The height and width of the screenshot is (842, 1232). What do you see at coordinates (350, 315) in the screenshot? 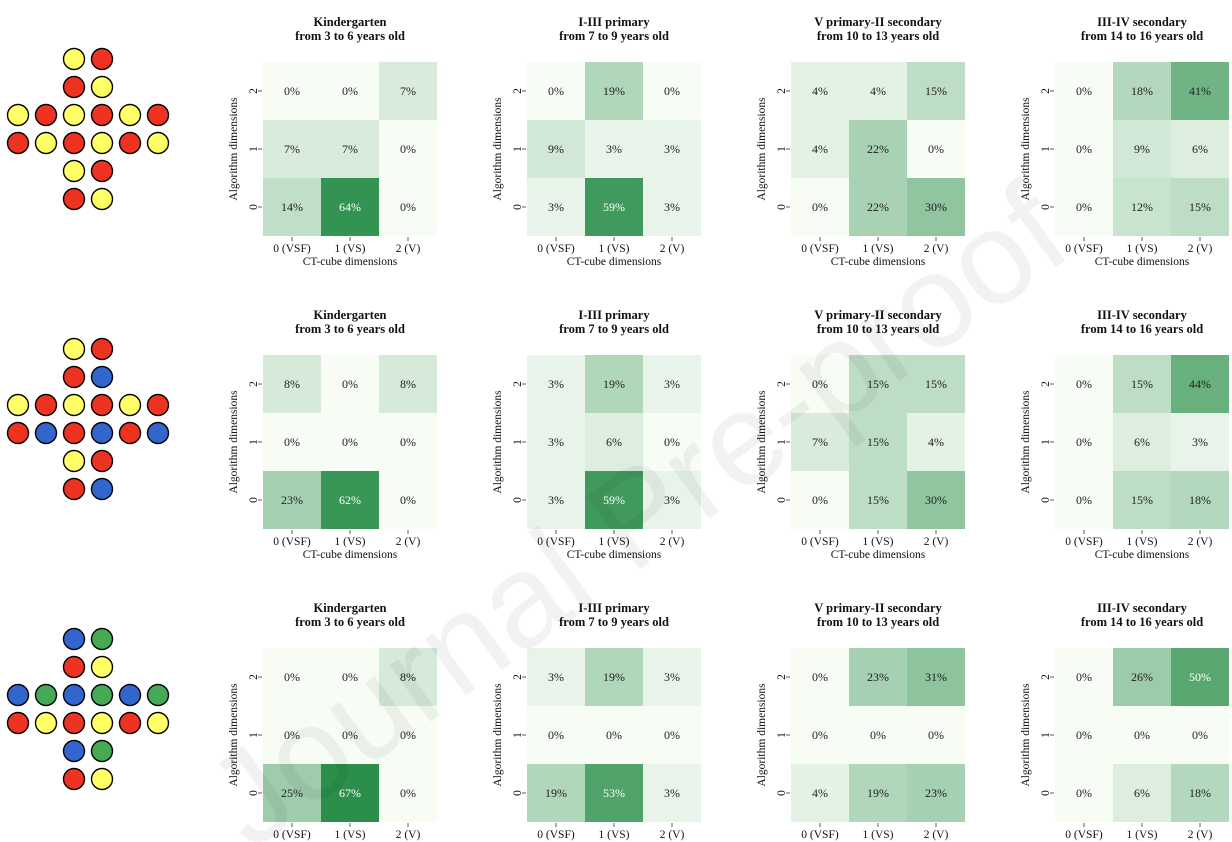
I see `chart-title: Kindergarten` at bounding box center [350, 315].